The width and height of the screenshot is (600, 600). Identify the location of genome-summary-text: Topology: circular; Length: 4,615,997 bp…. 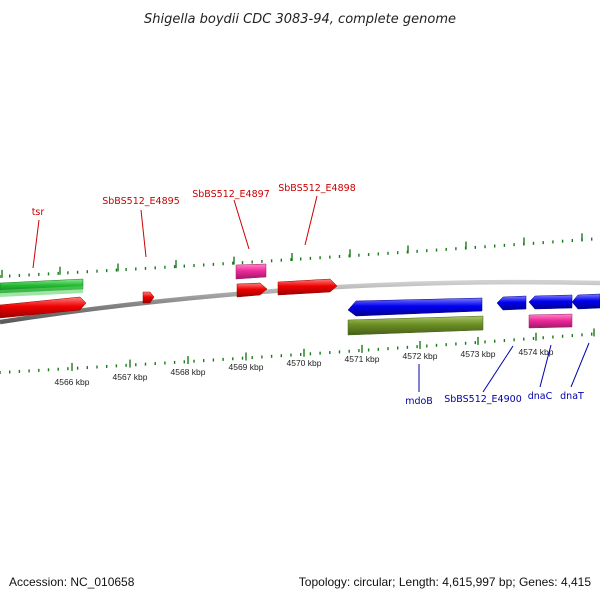
(445, 582).